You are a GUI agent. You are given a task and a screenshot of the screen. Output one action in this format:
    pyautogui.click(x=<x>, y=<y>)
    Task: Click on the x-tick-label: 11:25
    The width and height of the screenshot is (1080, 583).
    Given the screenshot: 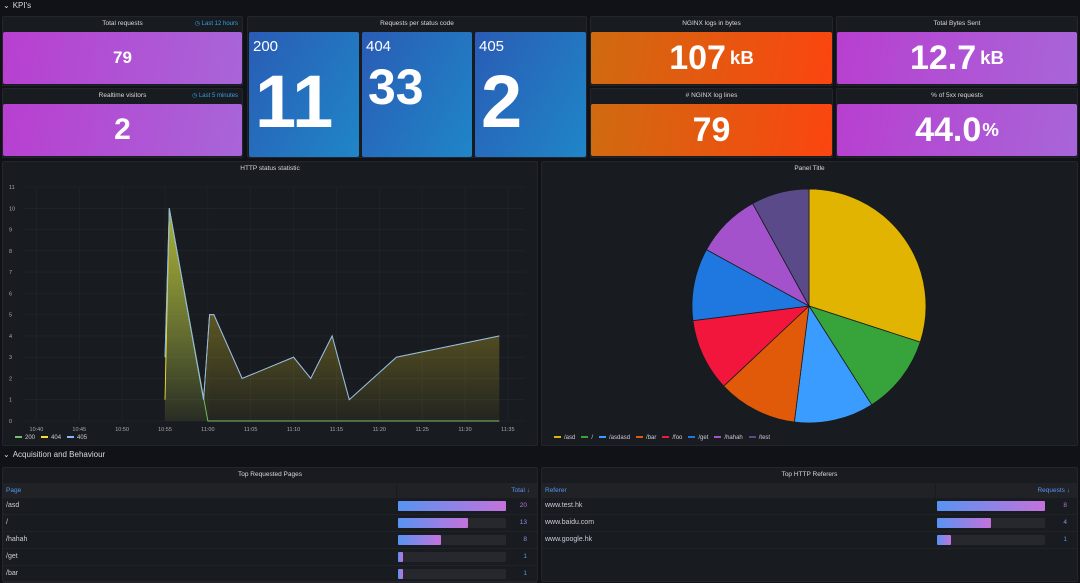 What is the action you would take?
    pyautogui.click(x=421, y=430)
    